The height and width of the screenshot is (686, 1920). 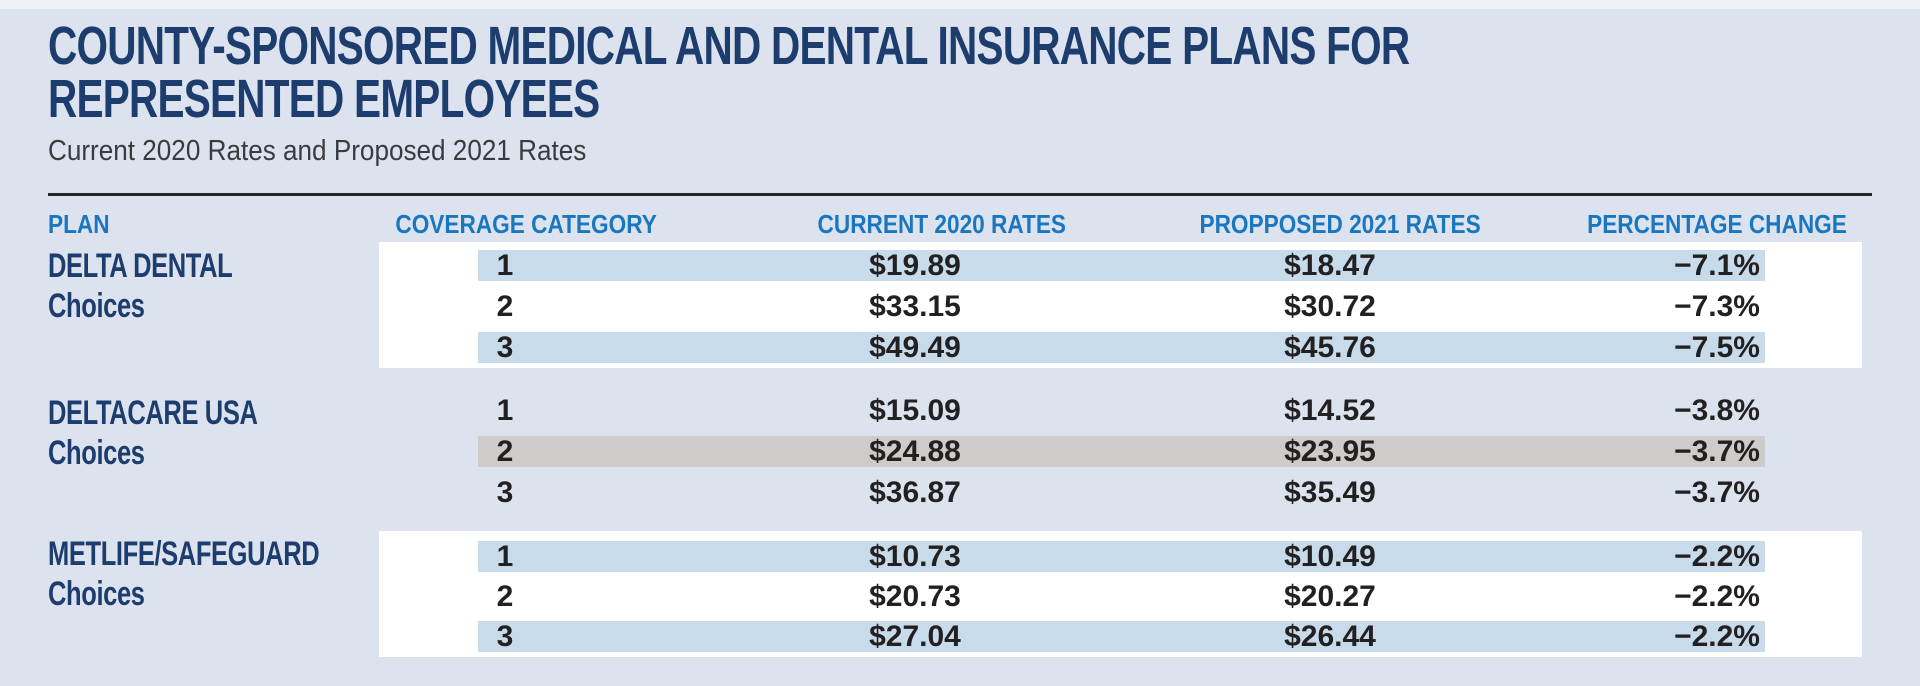 I want to click on cell-proposed-rate: $30.72, so click(x=1330, y=306).